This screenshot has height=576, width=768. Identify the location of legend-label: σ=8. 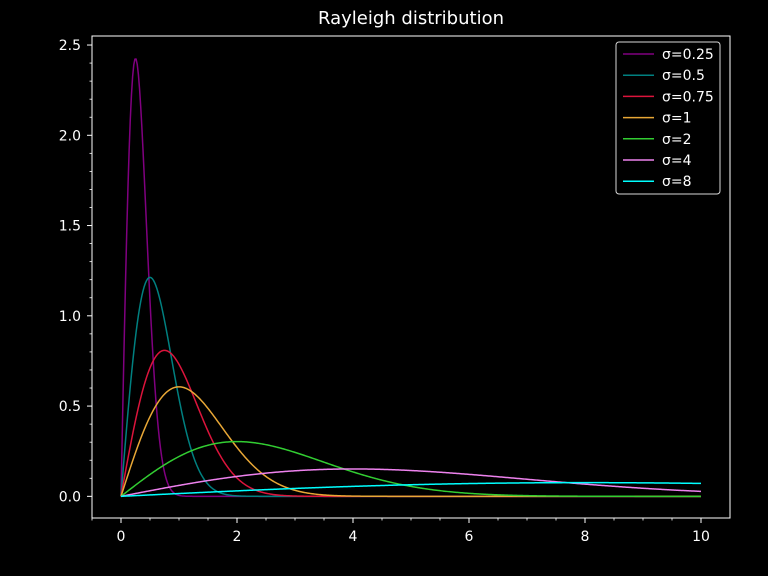
(677, 182).